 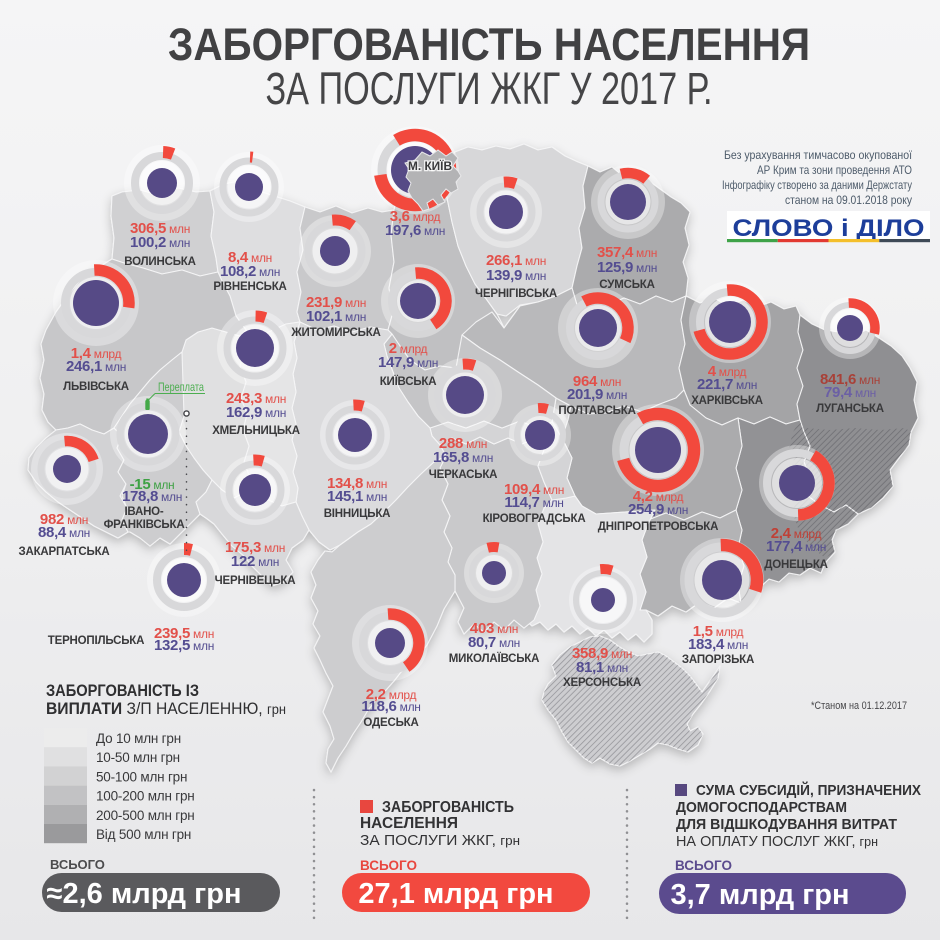 What do you see at coordinates (144, 894) in the screenshot?
I see `svg-text: ≈2,6 млрд грн` at bounding box center [144, 894].